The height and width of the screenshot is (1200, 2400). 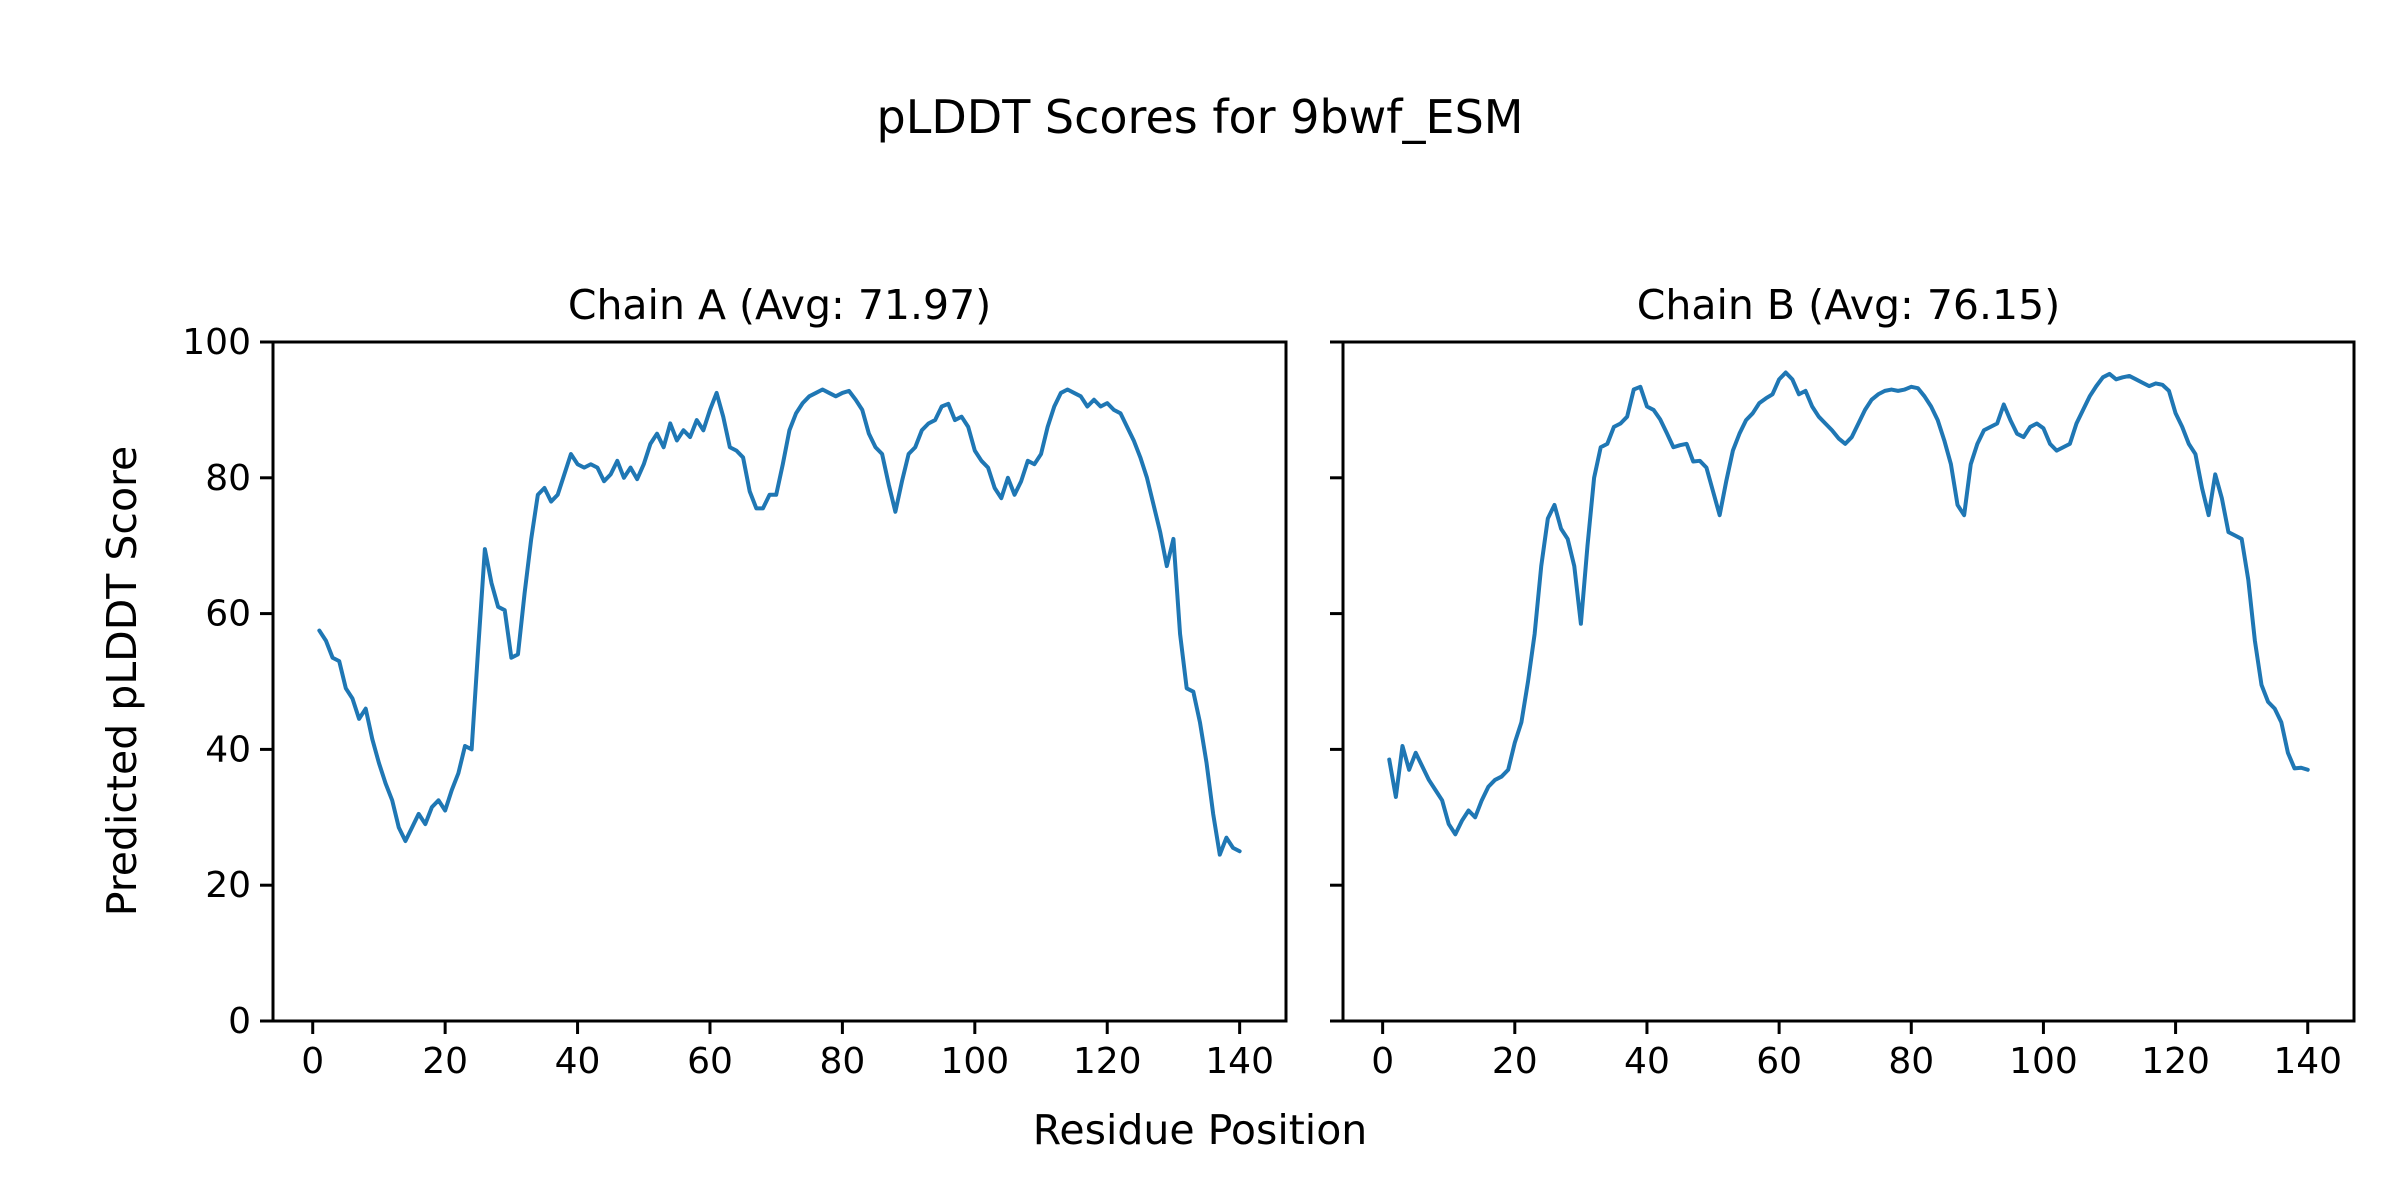 What do you see at coordinates (122, 681) in the screenshot?
I see `y-axis-label: Predicted pLDDT Score` at bounding box center [122, 681].